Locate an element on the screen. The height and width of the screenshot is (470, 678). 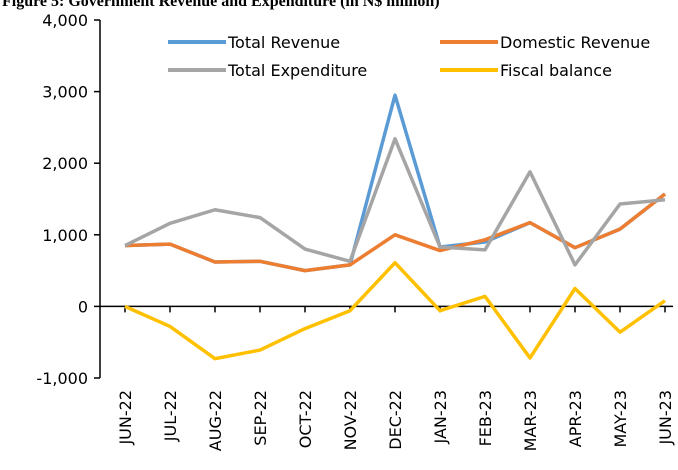
x-tick-label: JAN-23 is located at coordinates (440, 417).